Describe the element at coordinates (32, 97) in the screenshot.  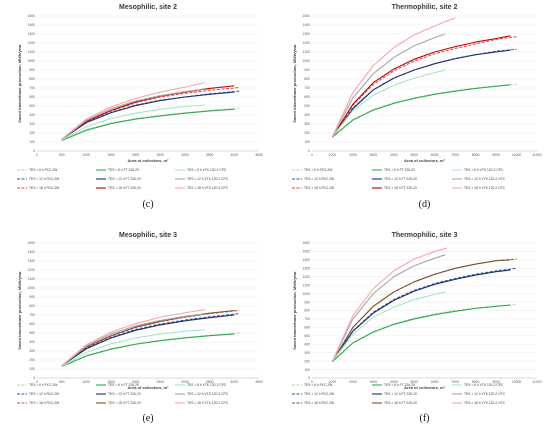
I see `y-tick-label: 600` at that location.